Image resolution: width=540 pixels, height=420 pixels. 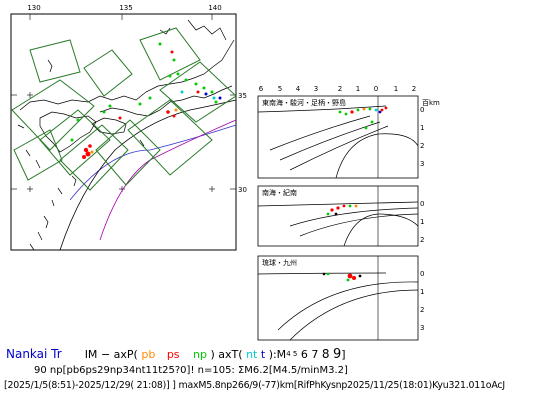 I want to click on lon-tick-140: 140, so click(x=214, y=8).